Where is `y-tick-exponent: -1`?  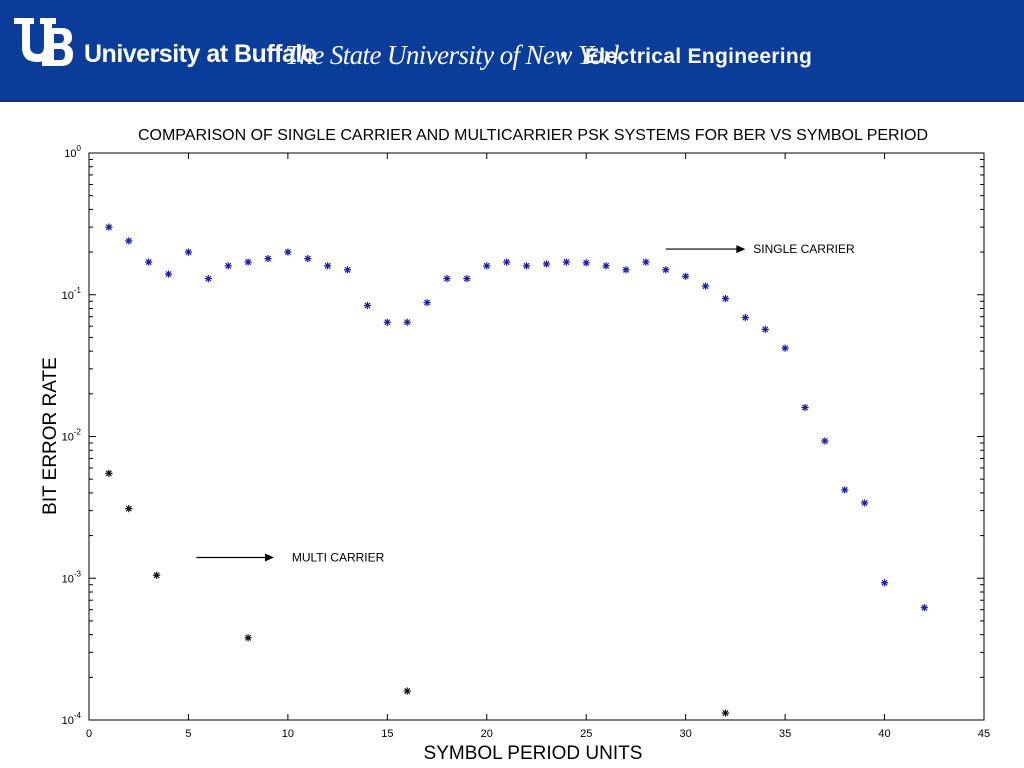
y-tick-exponent: -1 is located at coordinates (78, 290).